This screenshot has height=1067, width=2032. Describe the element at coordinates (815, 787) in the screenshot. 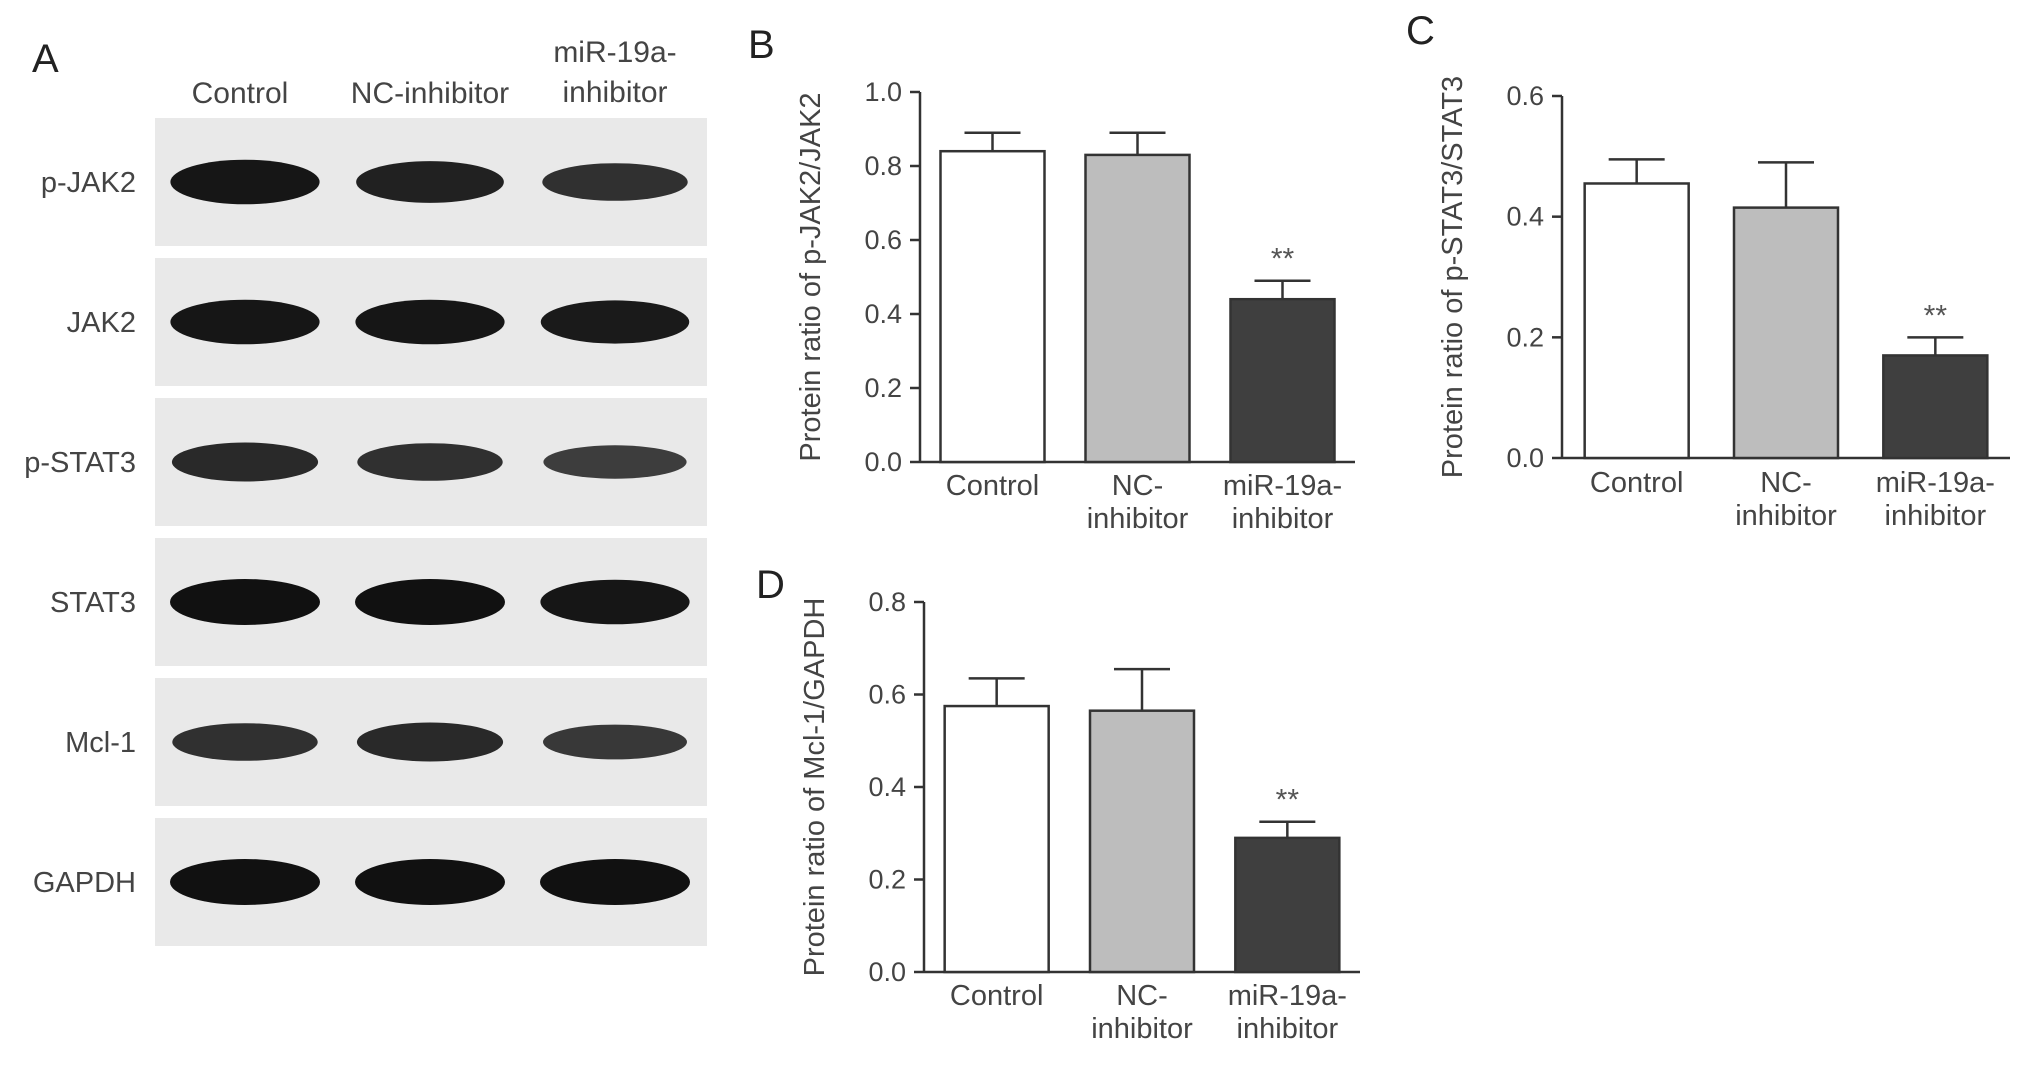

I see `y-axis-label: Protein ratio of Mcl-1/GAPDH` at that location.